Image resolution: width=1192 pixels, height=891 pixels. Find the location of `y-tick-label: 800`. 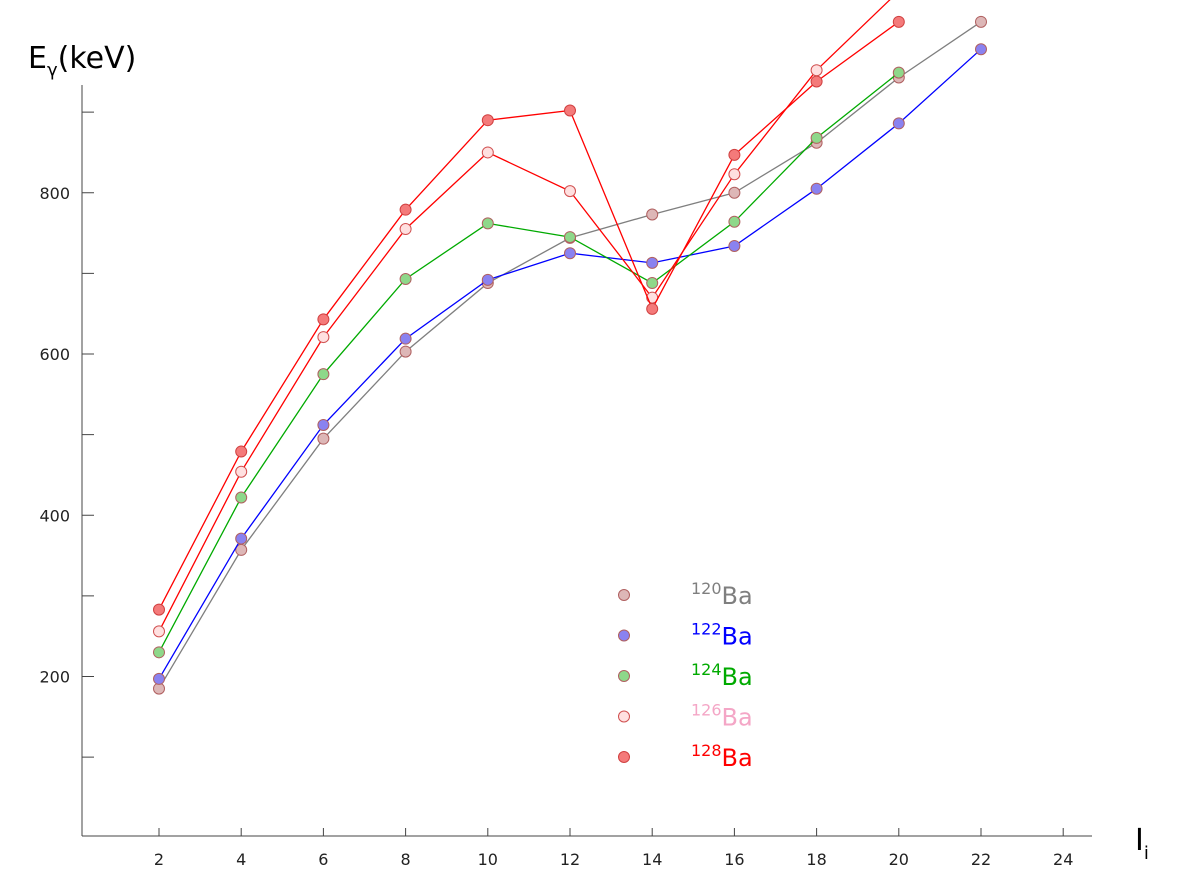

y-tick-label: 800 is located at coordinates (54, 193).